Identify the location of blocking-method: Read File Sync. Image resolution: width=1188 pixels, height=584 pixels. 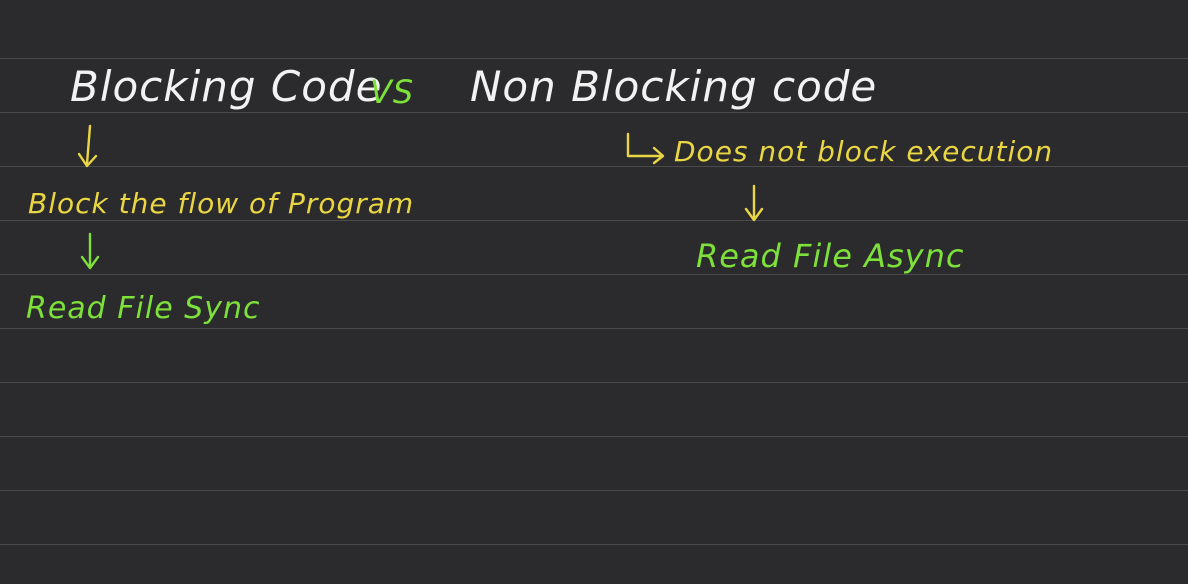
(143, 308).